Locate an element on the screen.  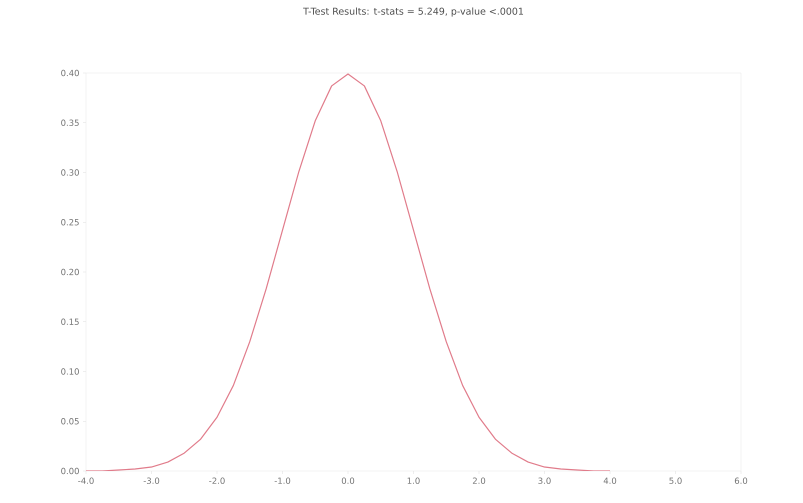
y-tick-label: 0.40 is located at coordinates (70, 73).